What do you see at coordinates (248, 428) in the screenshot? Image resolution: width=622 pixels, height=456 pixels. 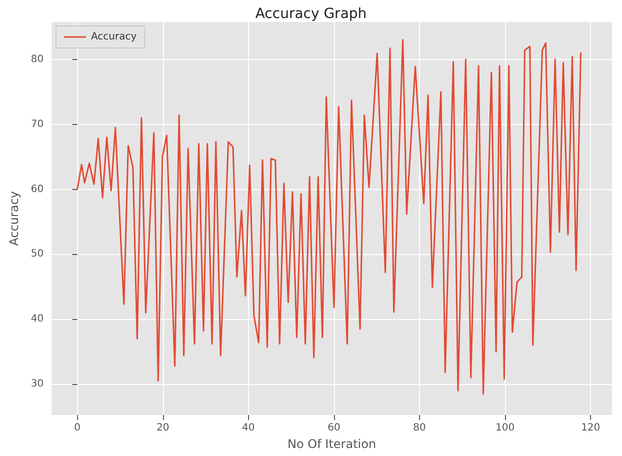 I see `x-tick-label: 40` at bounding box center [248, 428].